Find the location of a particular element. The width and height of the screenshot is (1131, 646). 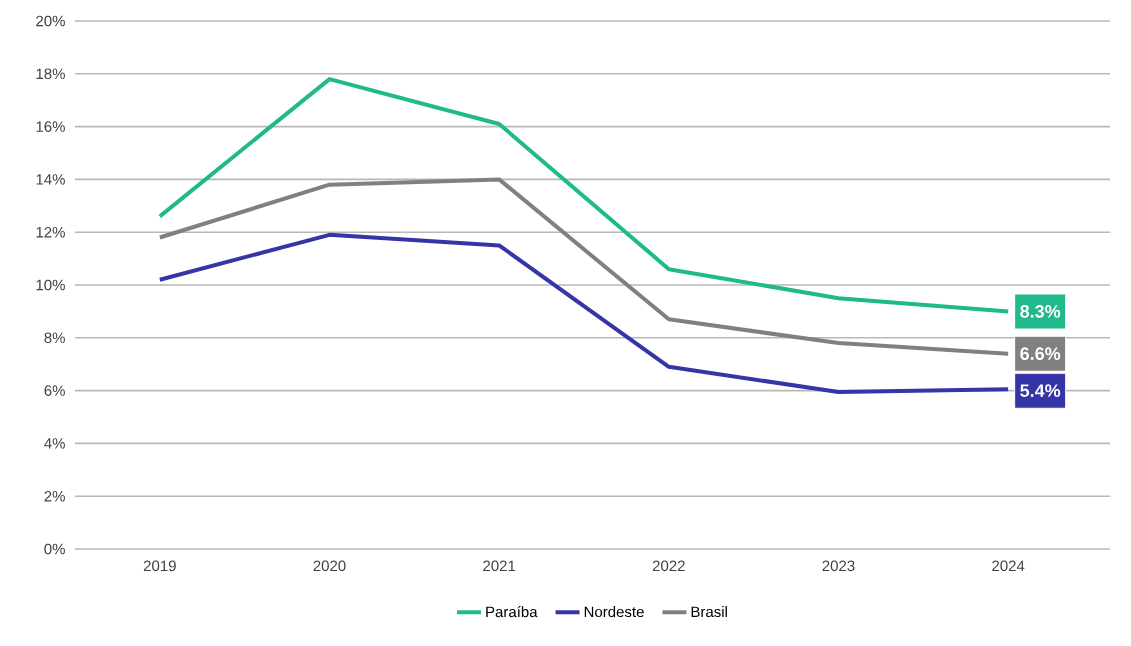

legend-label: Paraíba is located at coordinates (512, 612).